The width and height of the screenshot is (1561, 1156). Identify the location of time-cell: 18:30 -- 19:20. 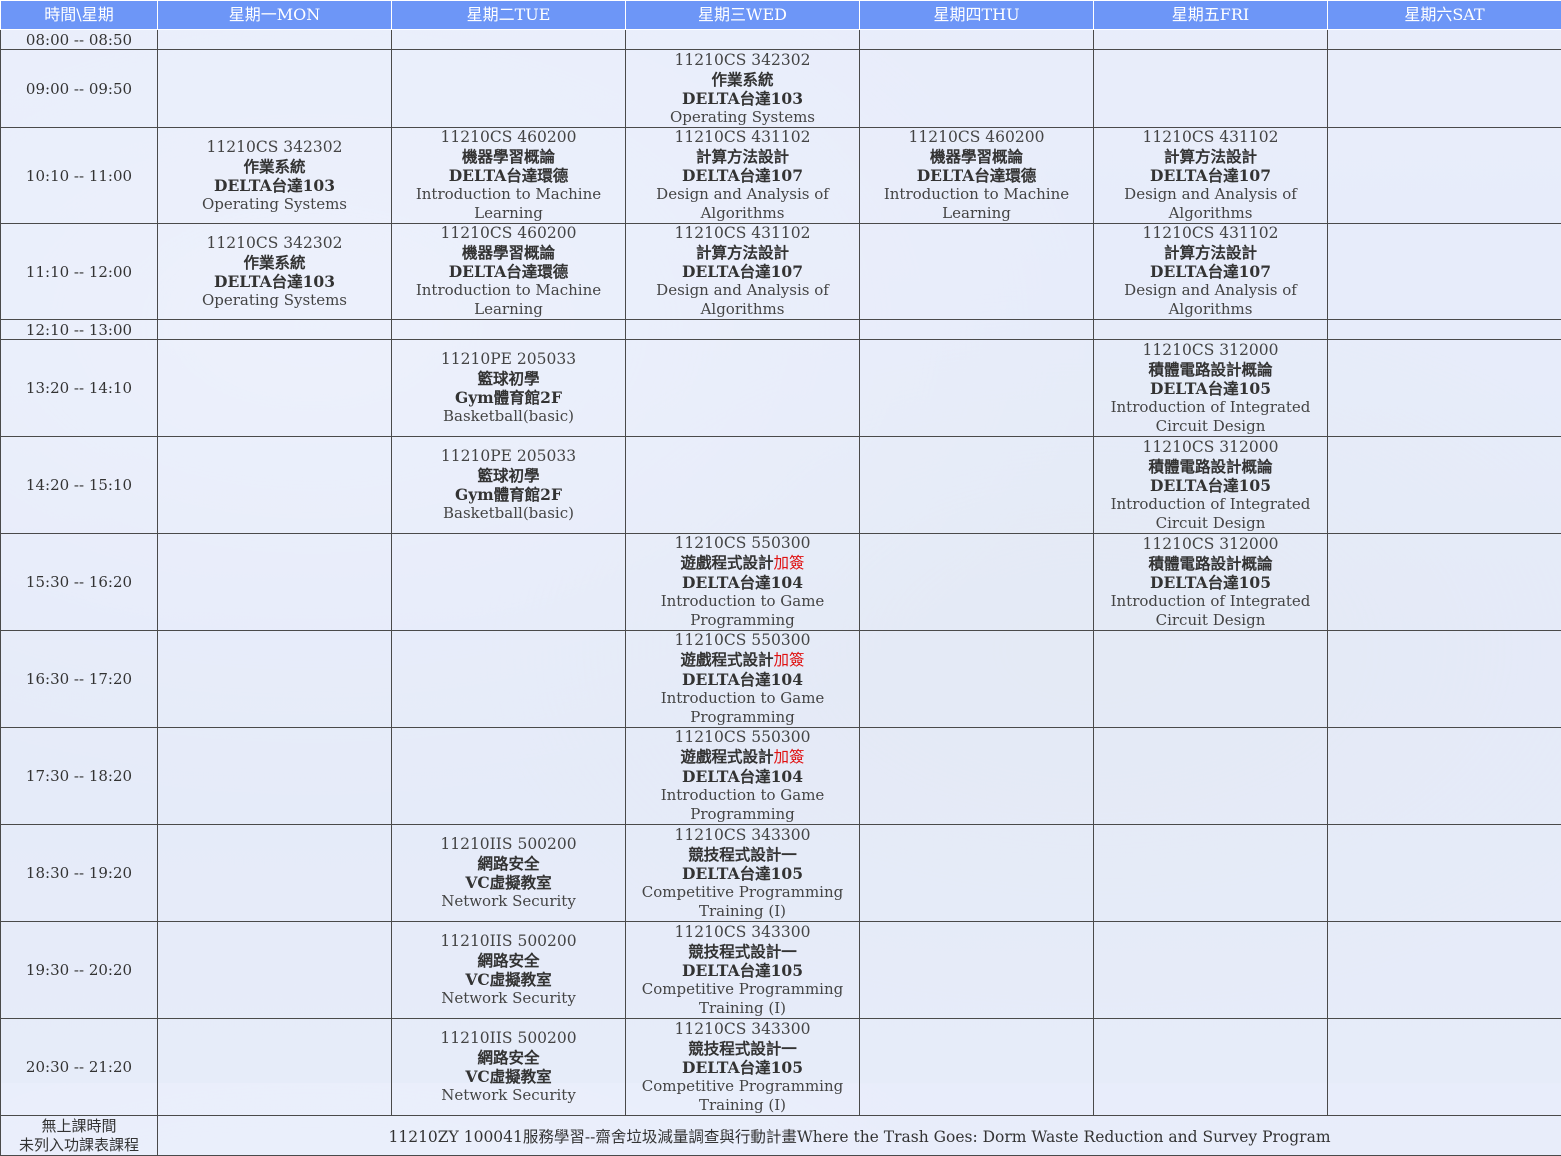
(79, 873).